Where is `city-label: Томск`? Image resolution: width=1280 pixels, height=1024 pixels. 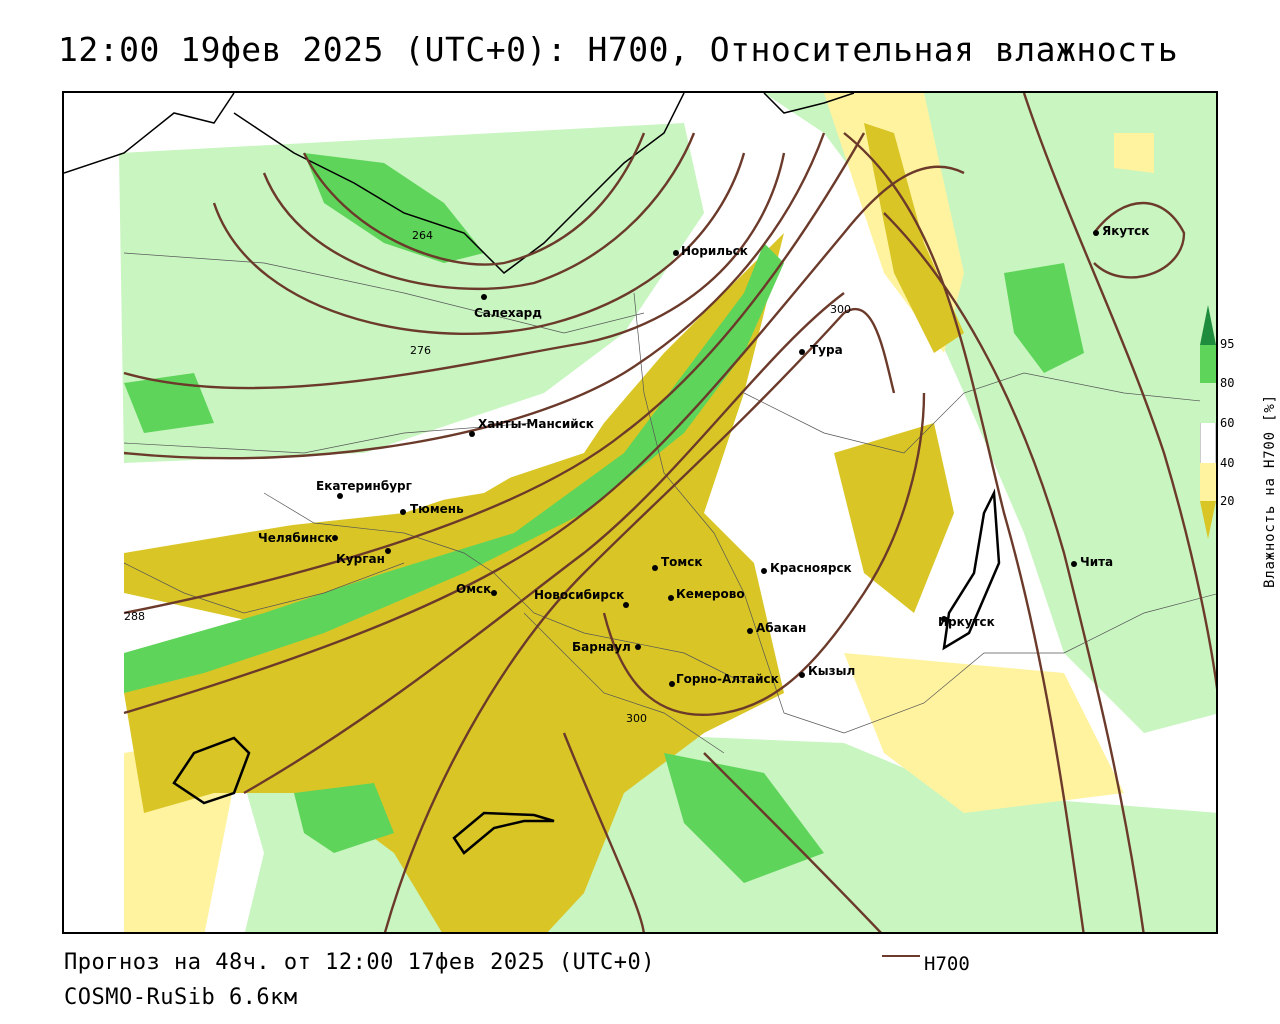
city-label: Томск is located at coordinates (682, 562).